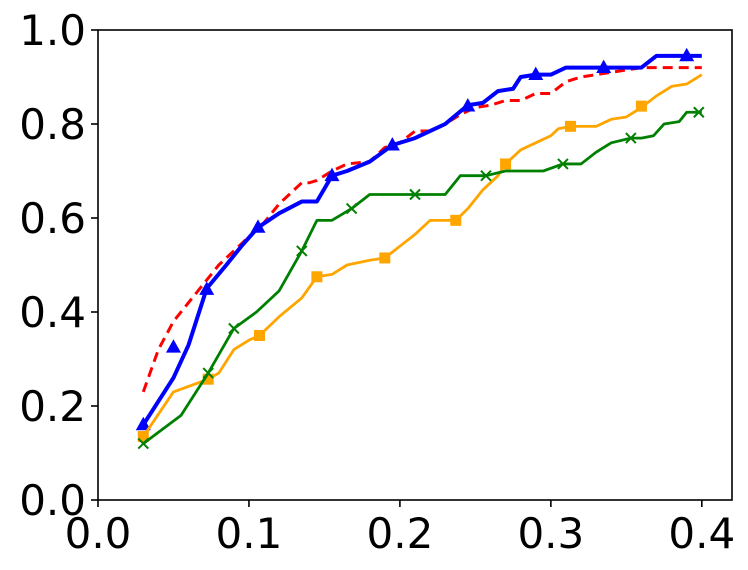  Describe the element at coordinates (52, 312) in the screenshot. I see `y-tick-label: 0.4` at that location.